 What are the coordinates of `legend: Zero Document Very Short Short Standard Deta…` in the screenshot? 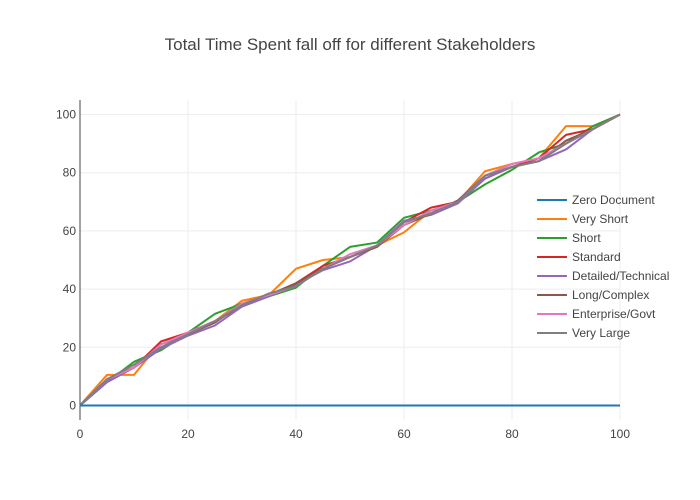 It's located at (603, 266).